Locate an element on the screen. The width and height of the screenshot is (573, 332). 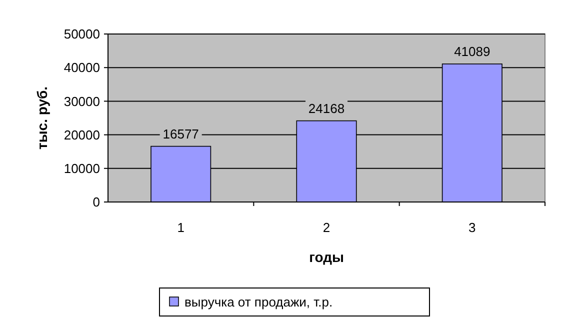
y-tick-label: 20000 is located at coordinates (82, 134).